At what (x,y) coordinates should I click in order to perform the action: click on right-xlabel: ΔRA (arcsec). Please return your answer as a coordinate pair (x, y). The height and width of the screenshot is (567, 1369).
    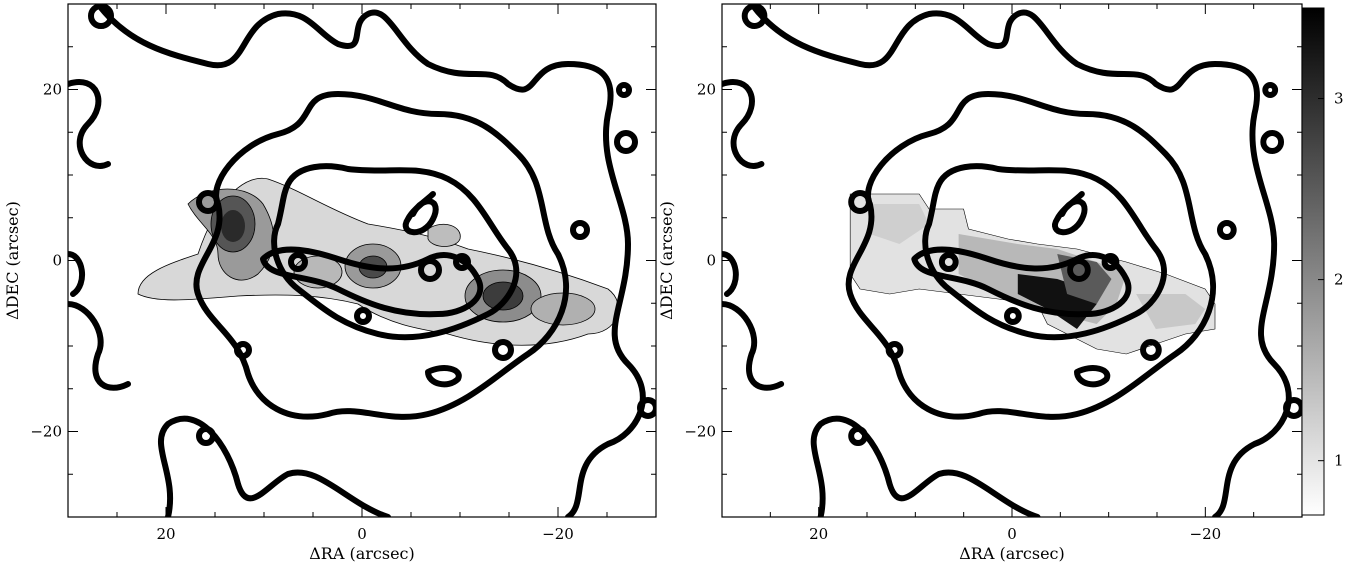
    Looking at the image, I should click on (1012, 553).